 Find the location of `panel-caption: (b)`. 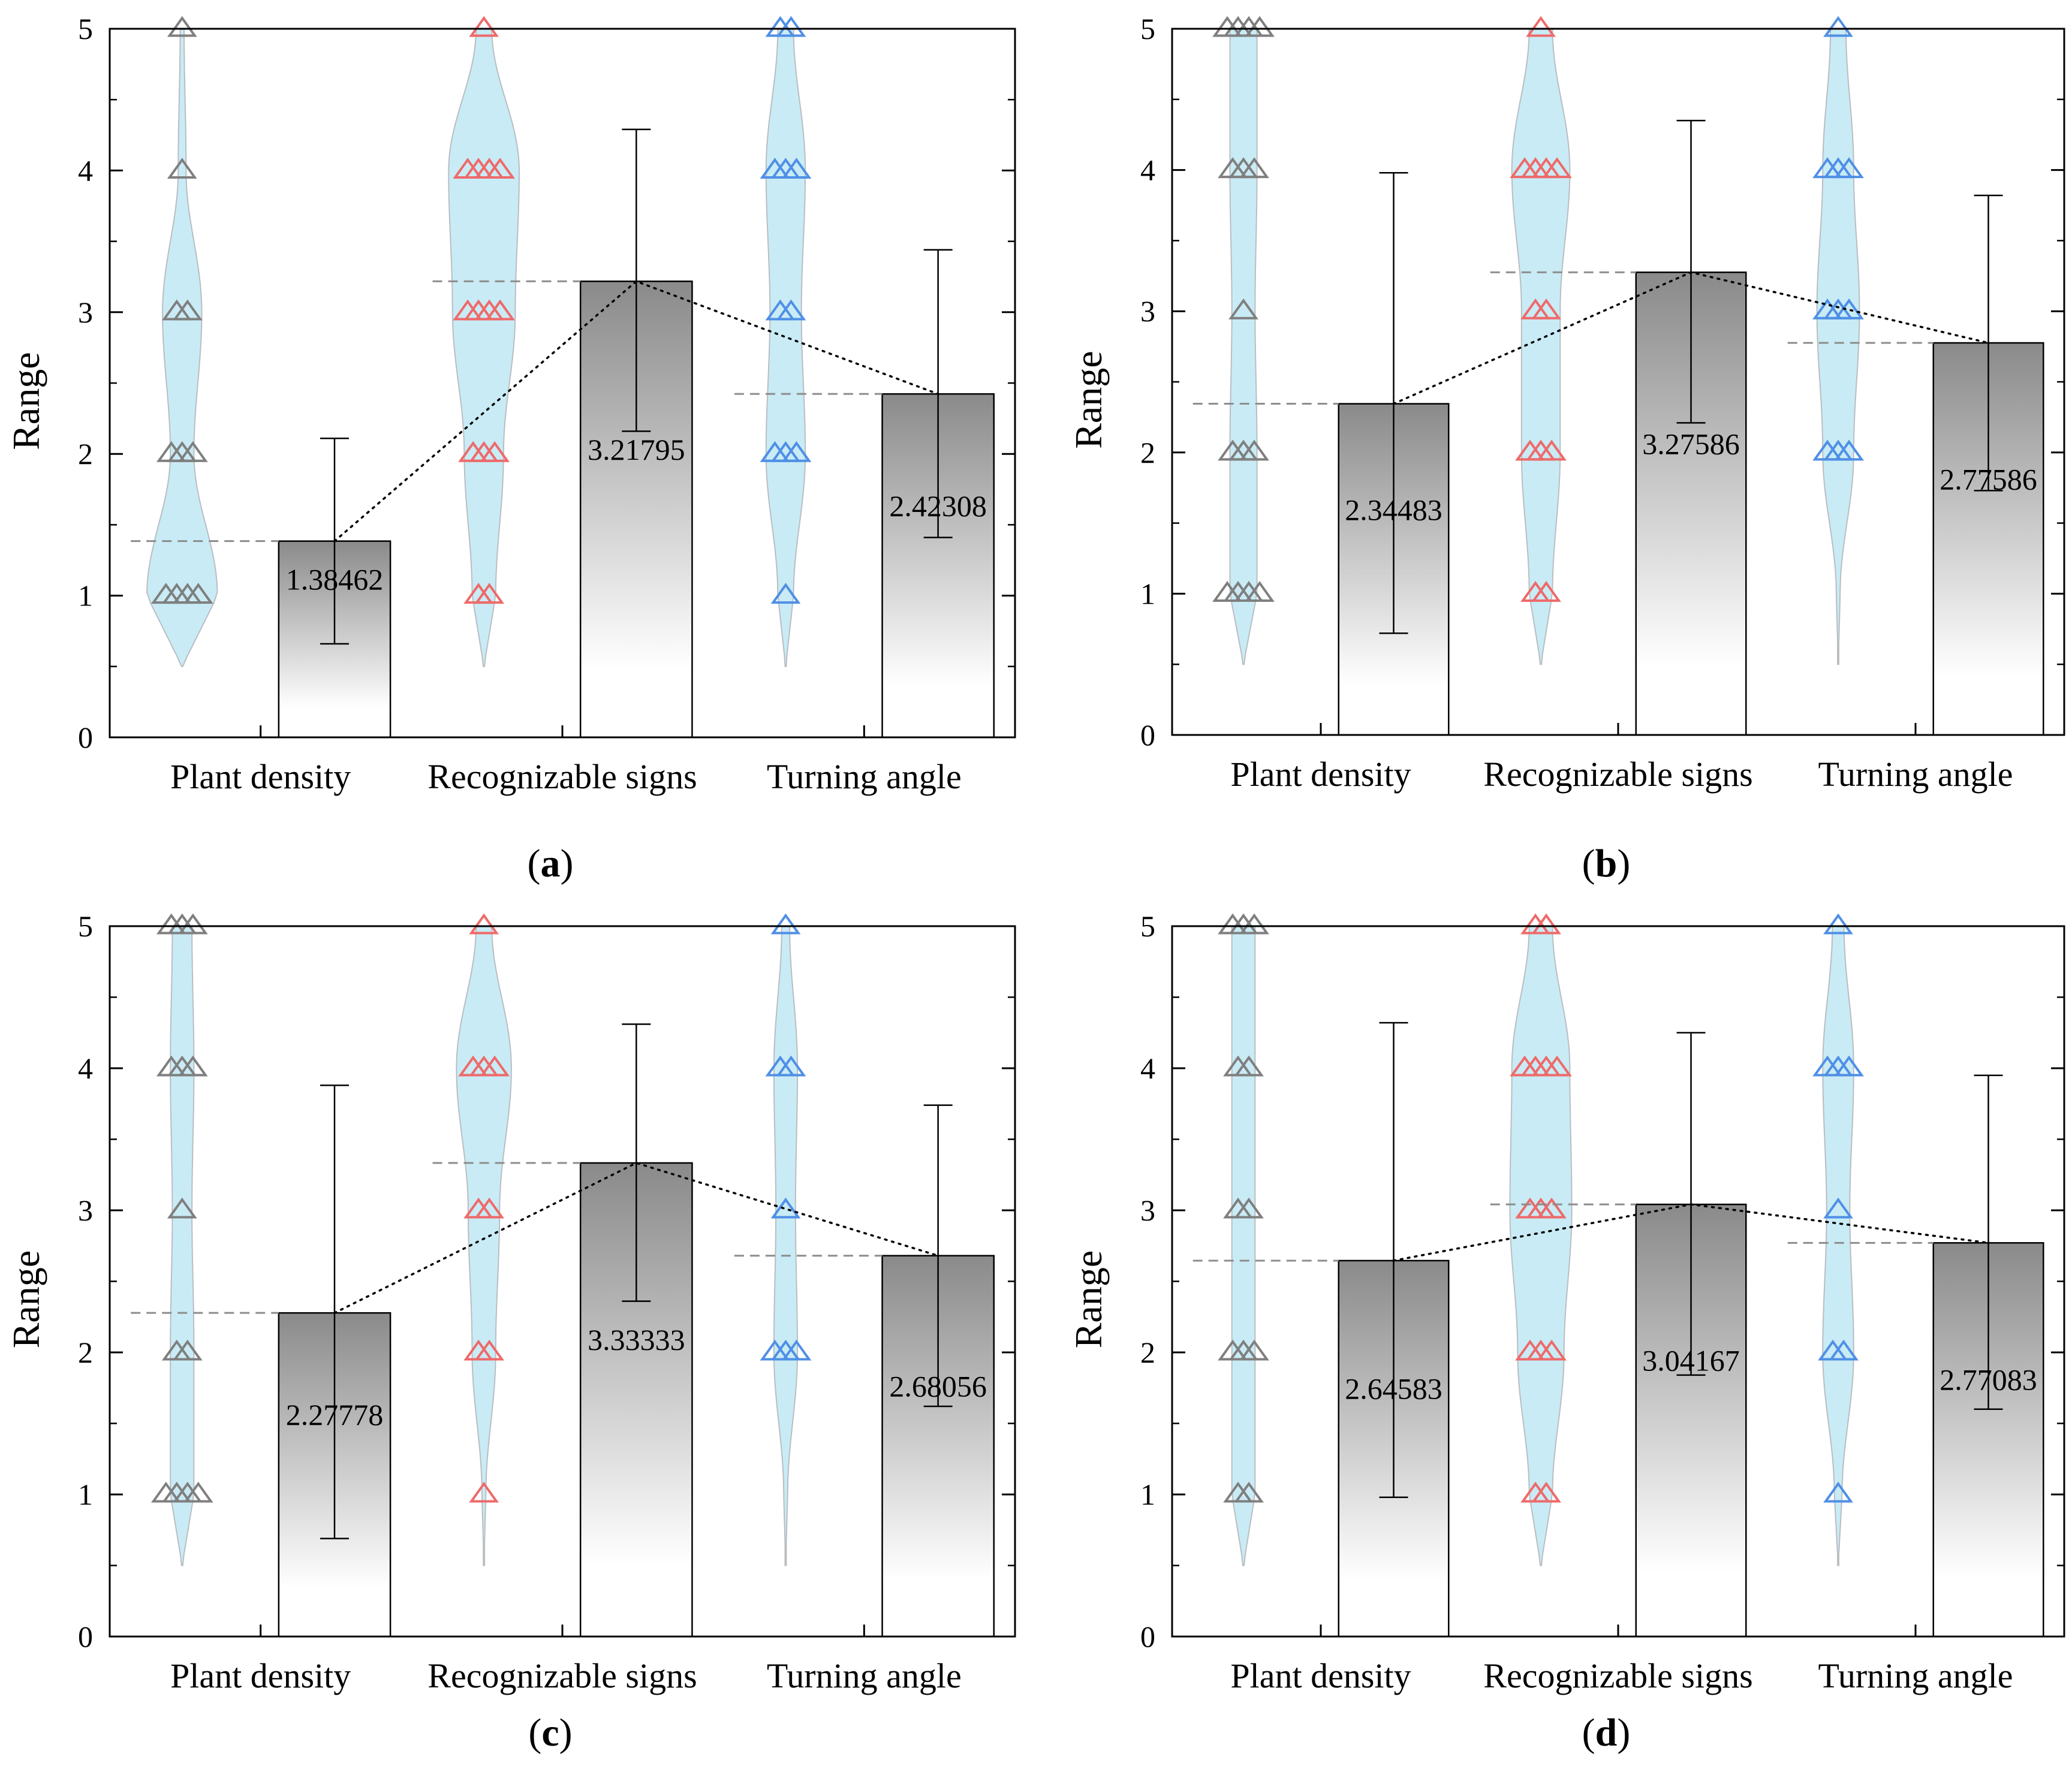

panel-caption: (b) is located at coordinates (1606, 863).